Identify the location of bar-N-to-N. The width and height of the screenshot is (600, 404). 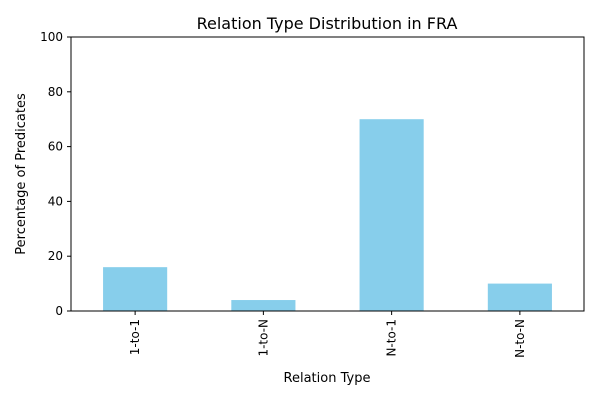
(519, 297).